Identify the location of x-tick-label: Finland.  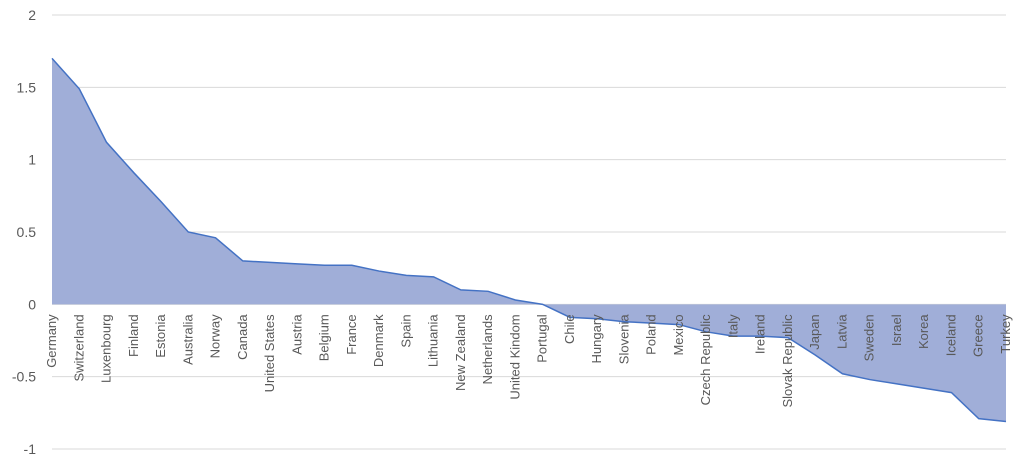
(133, 335).